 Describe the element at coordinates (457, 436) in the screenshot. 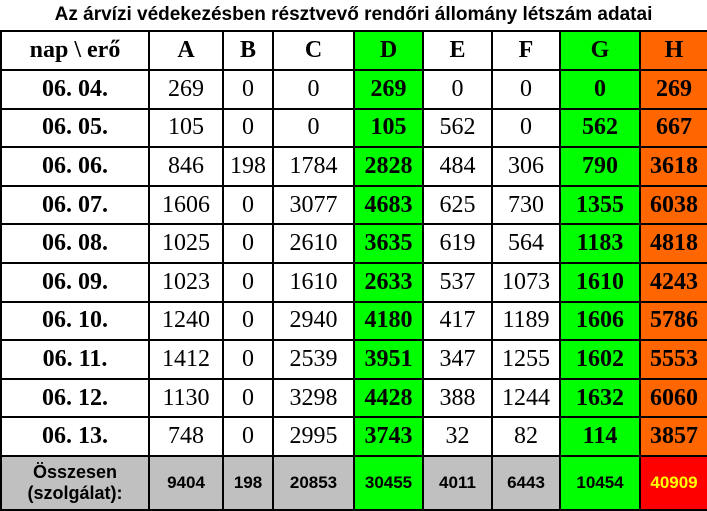

I see `value-cell-e: 32` at that location.